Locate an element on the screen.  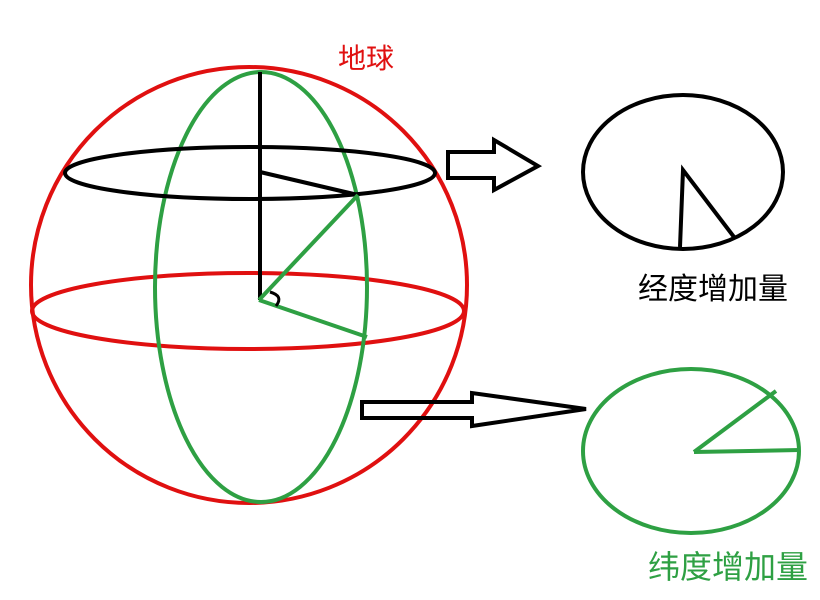
latitude-increment-label: 纬度增加量 is located at coordinates (728, 567).